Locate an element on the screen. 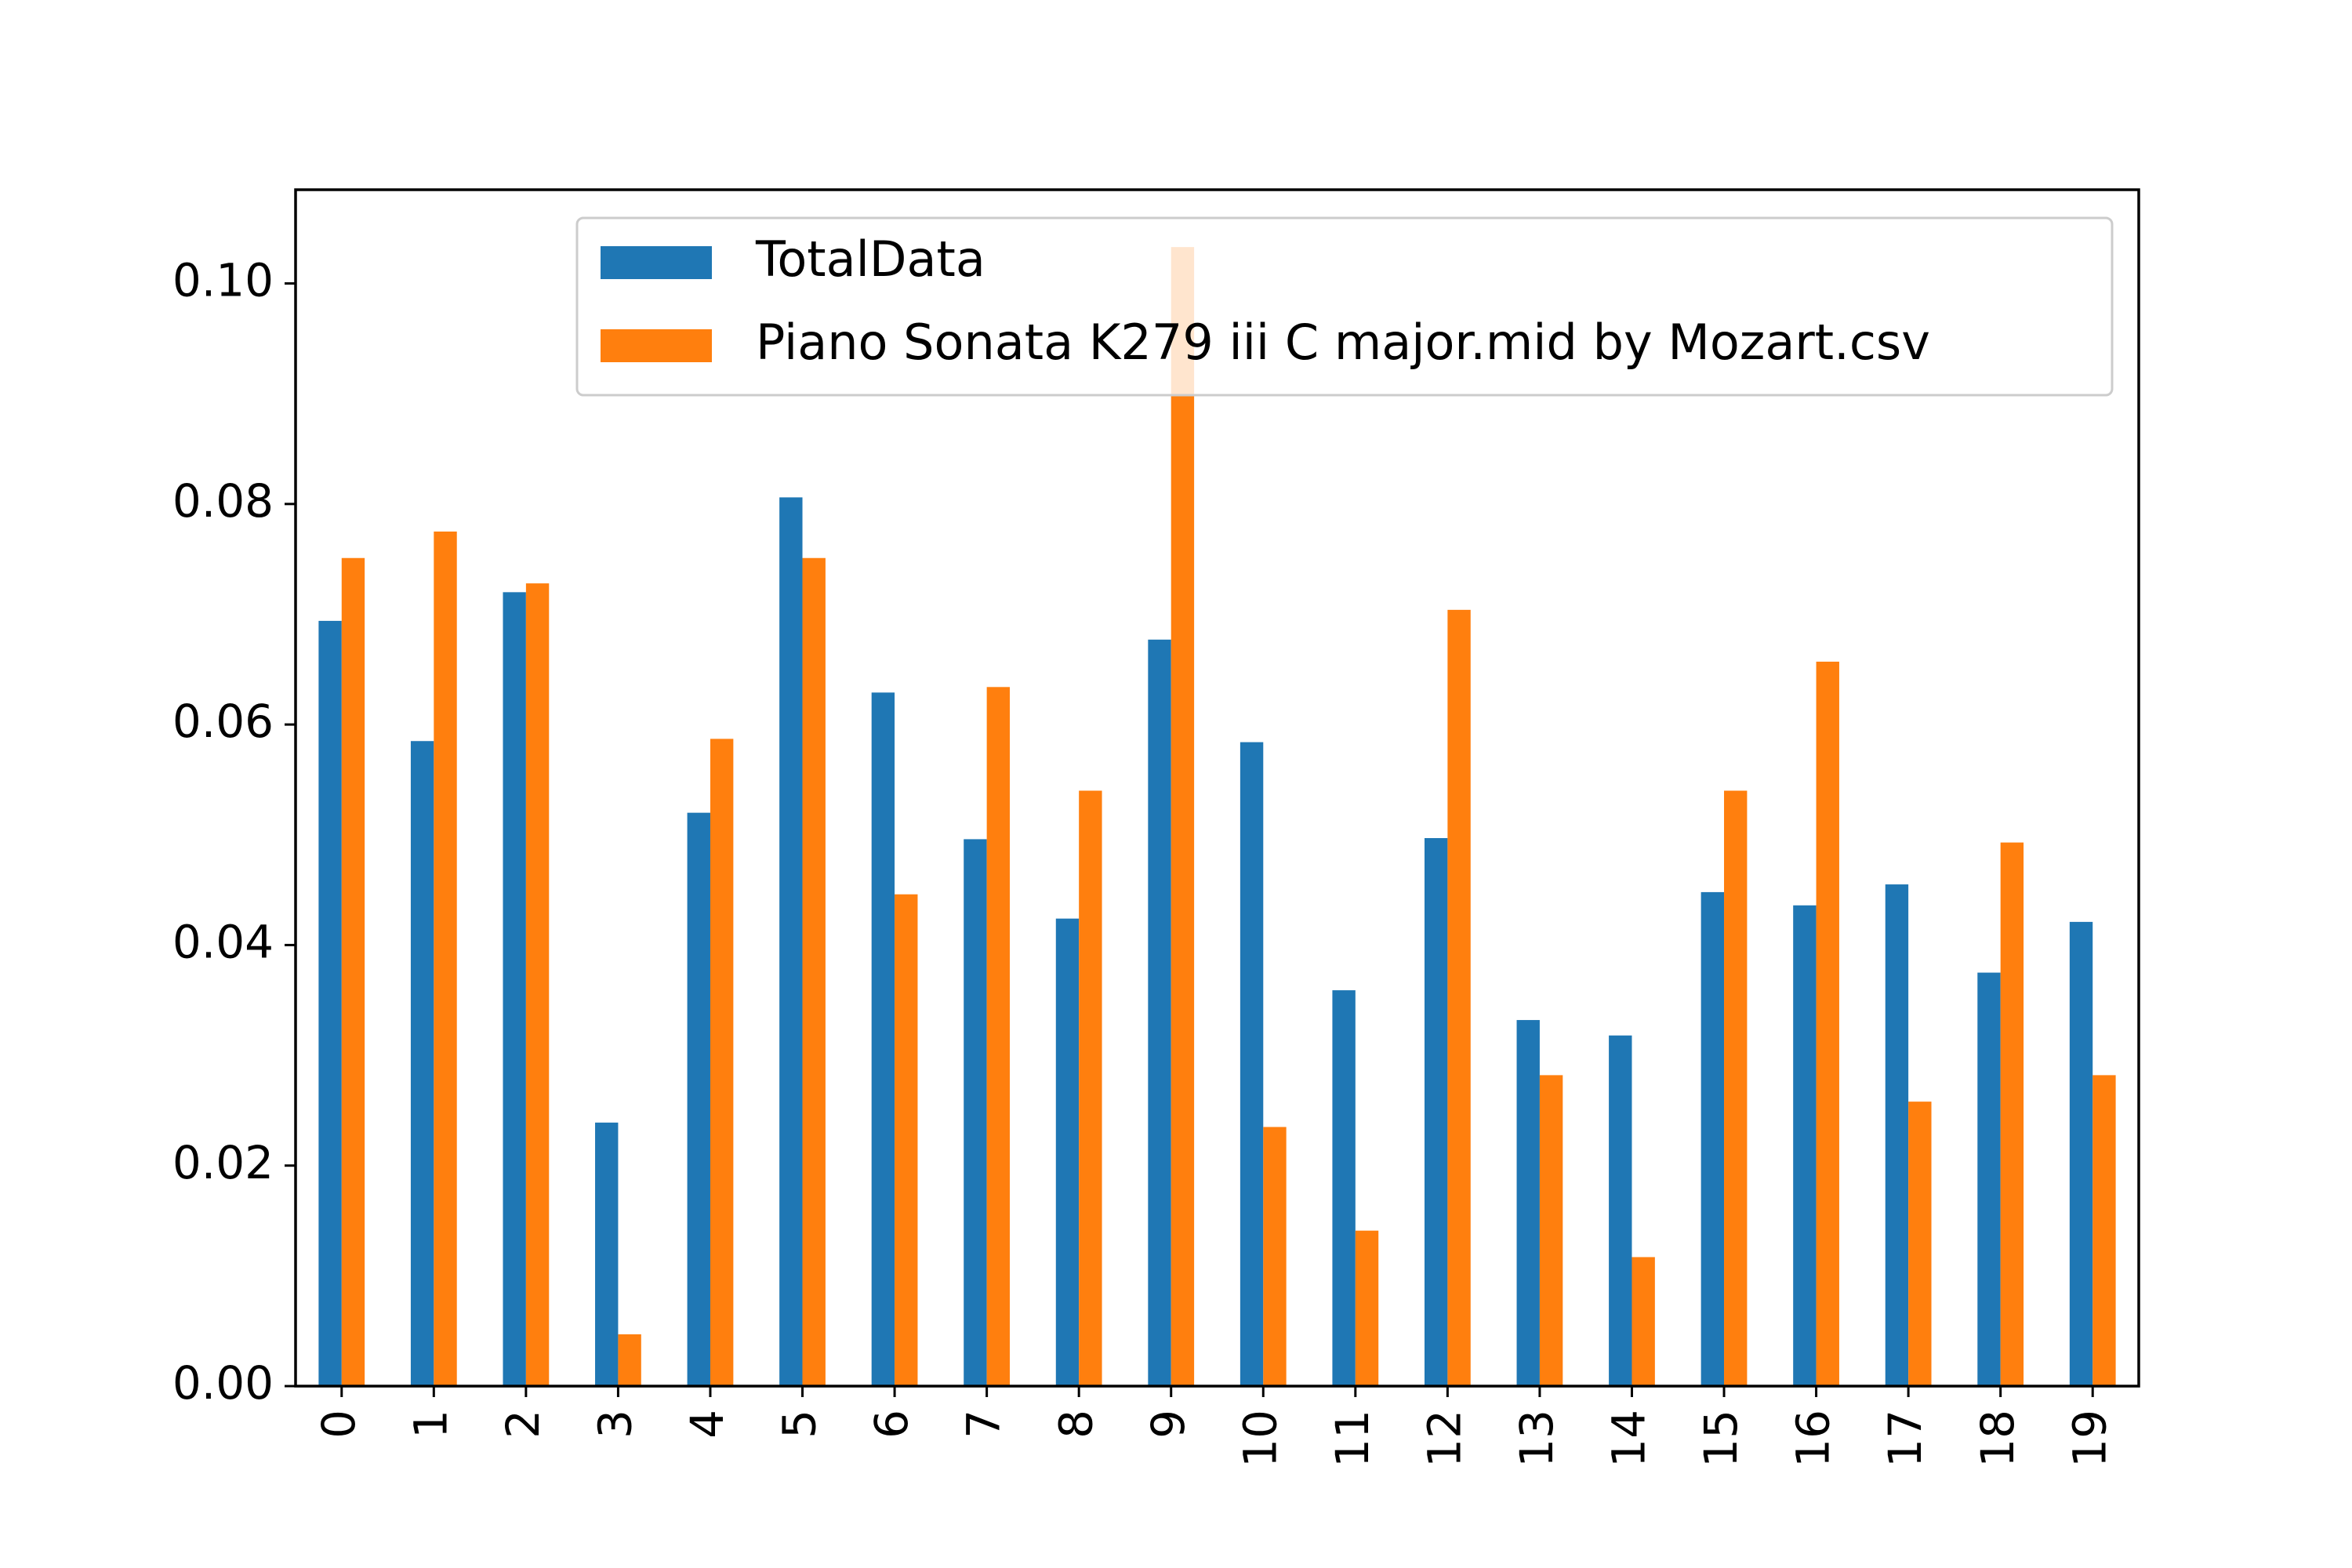 The height and width of the screenshot is (1568, 2352). x-tick-label: 17 is located at coordinates (1905, 1439).